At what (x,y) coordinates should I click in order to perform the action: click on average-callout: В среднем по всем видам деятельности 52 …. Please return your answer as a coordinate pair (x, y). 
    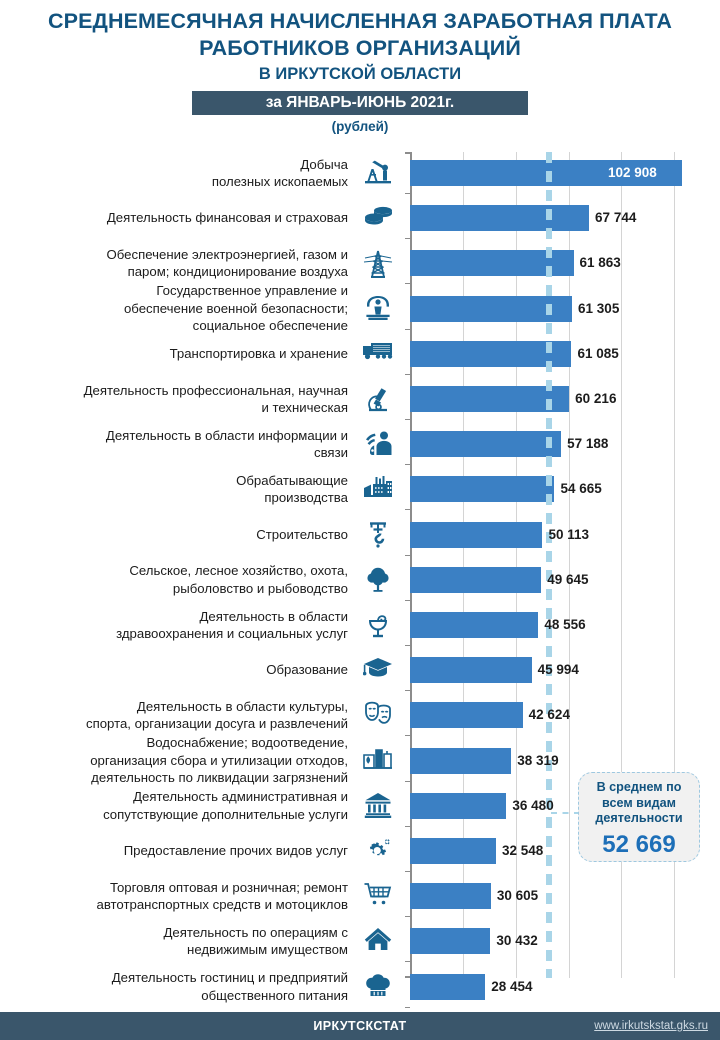
    Looking at the image, I should click on (639, 817).